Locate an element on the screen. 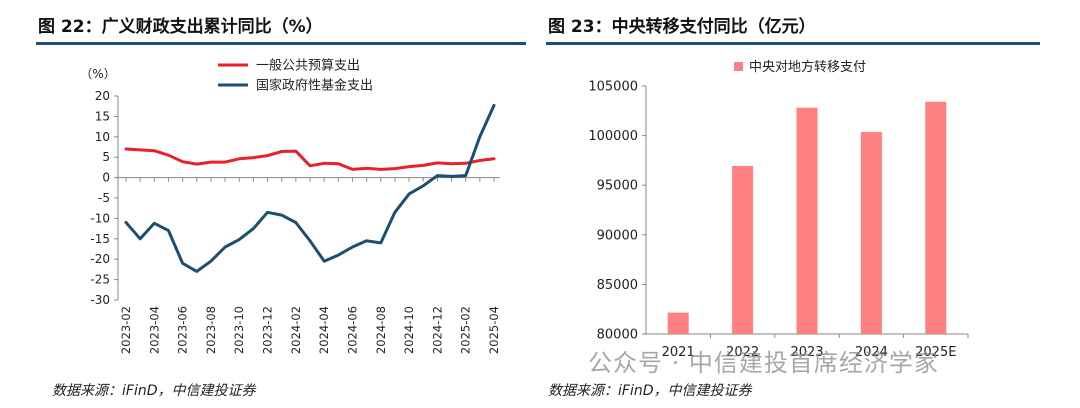 Image resolution: width=1080 pixels, height=408 pixels. left-title-rule is located at coordinates (281, 43).